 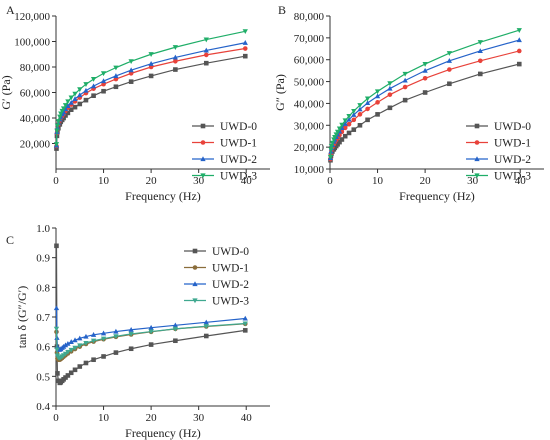 What do you see at coordinates (104, 181) in the screenshot?
I see `x-tick-label: 10` at bounding box center [104, 181].